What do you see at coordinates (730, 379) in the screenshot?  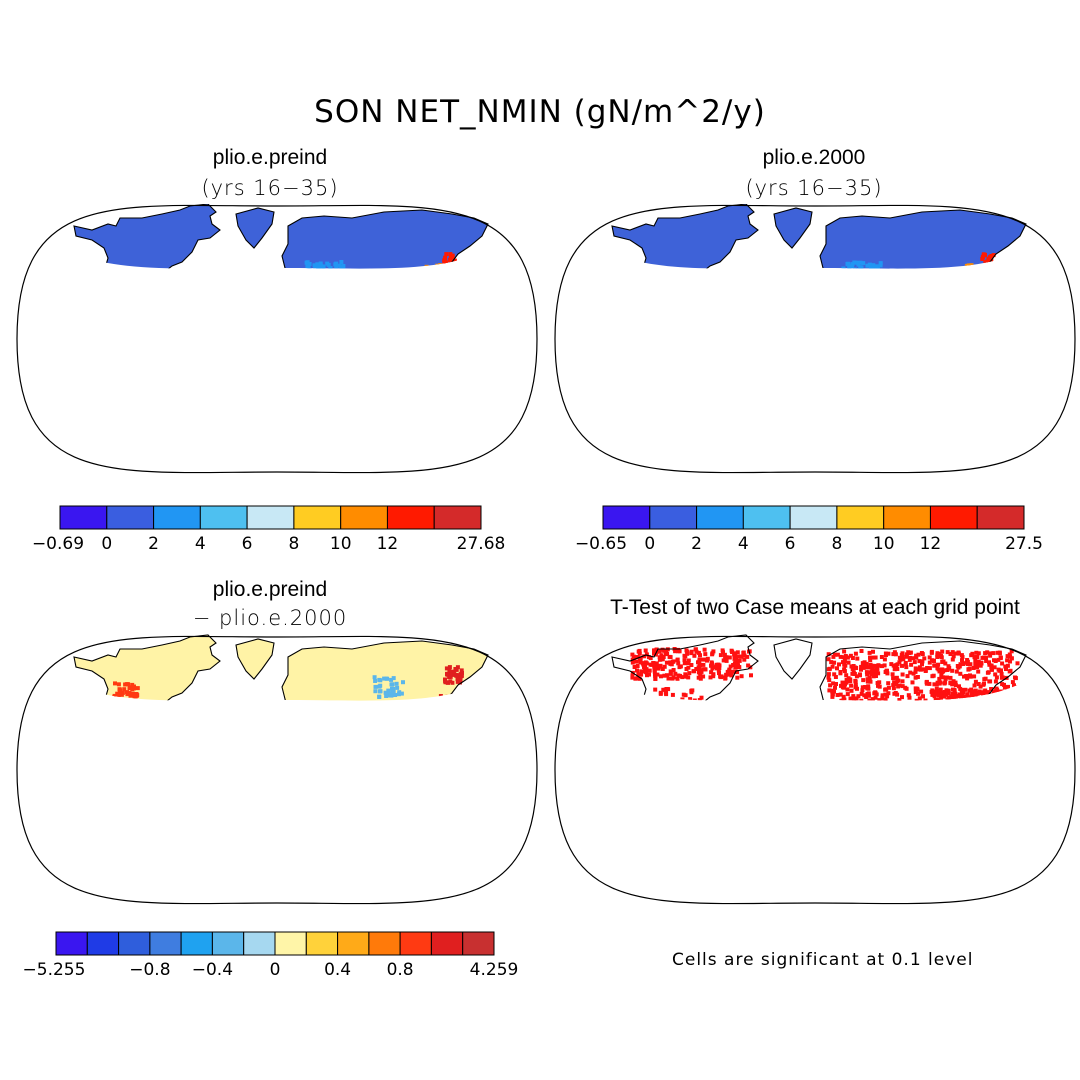 I see `coastline-southAmerica` at bounding box center [730, 379].